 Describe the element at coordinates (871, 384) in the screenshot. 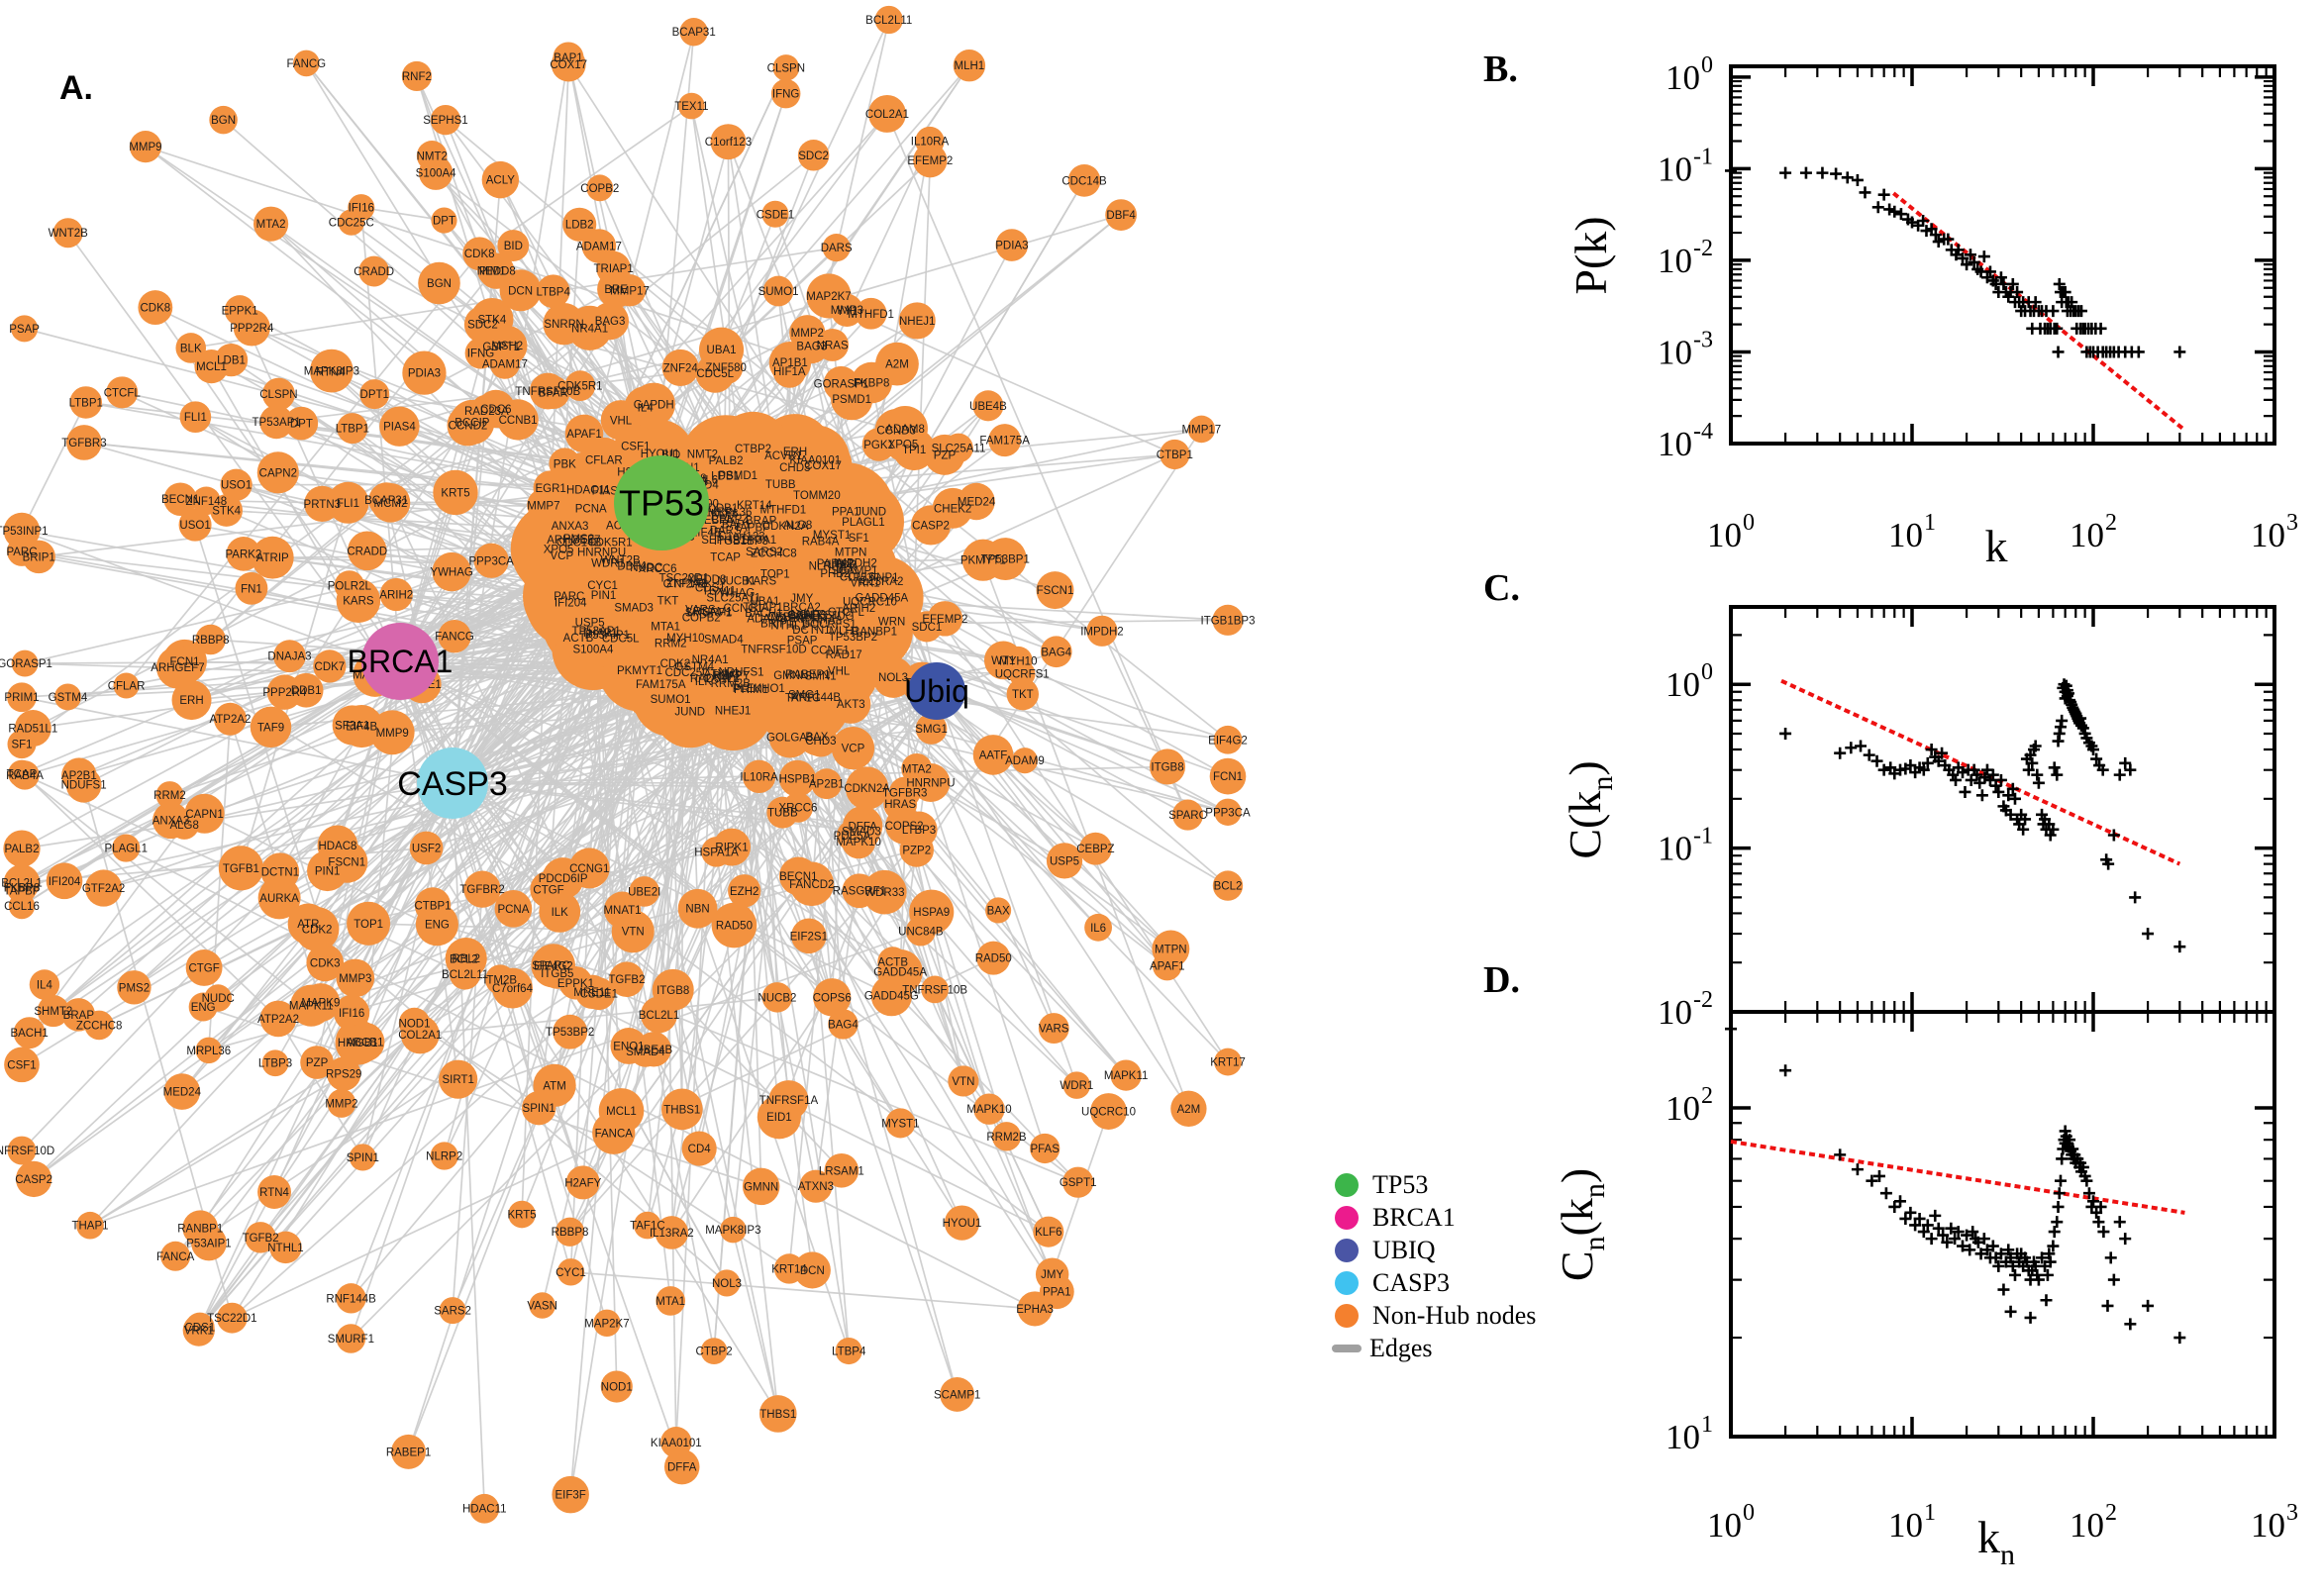

I see `network-node-label: FKBP8` at that location.